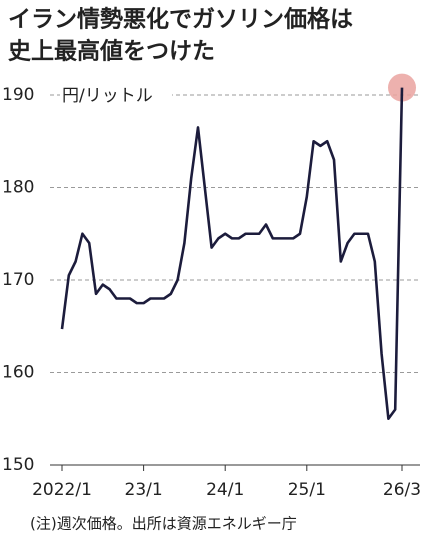 This screenshot has width=428, height=541. What do you see at coordinates (18, 280) in the screenshot?
I see `y-tick-label: 170` at bounding box center [18, 280].